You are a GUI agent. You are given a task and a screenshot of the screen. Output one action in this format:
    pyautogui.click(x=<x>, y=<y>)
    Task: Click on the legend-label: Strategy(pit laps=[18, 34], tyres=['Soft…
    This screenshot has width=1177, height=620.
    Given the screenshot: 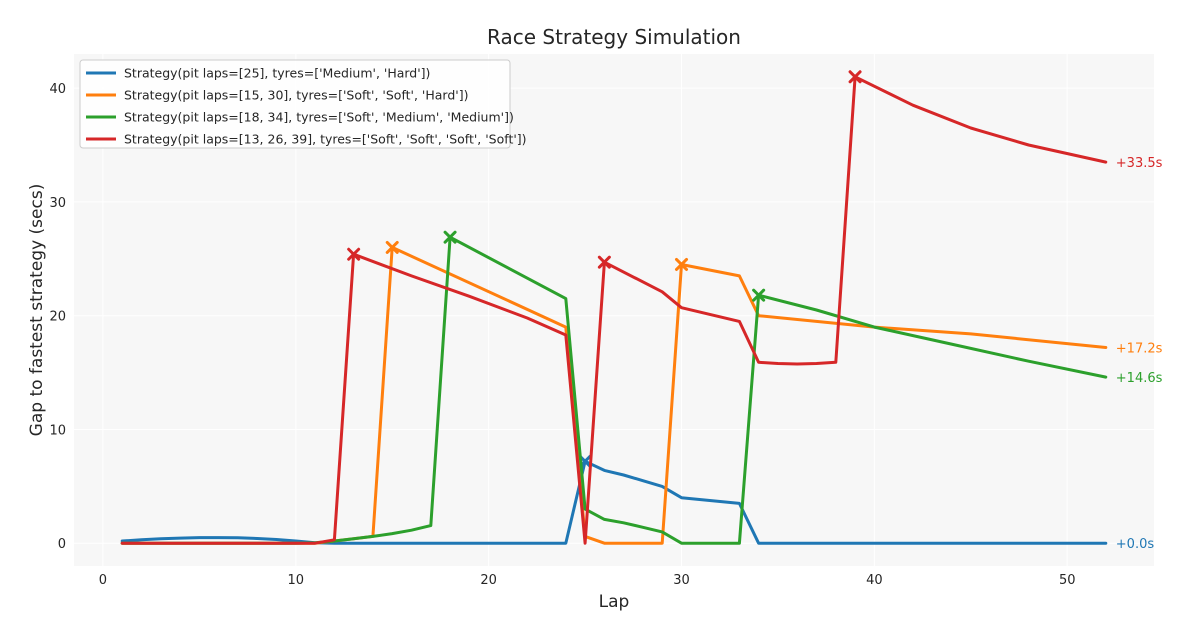 What is the action you would take?
    pyautogui.click(x=319, y=117)
    